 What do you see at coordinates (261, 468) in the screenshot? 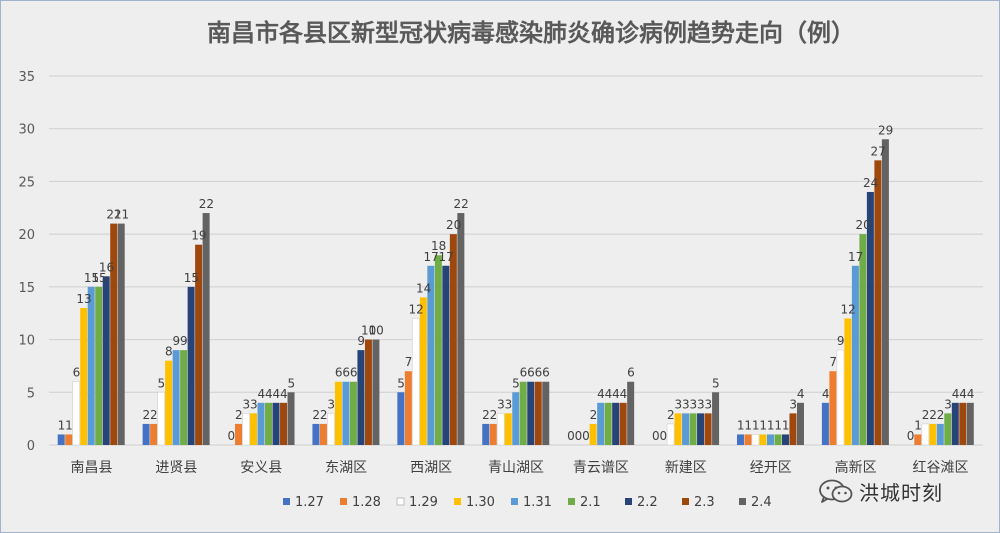
I see `x-tick-label: 安义县` at bounding box center [261, 468].